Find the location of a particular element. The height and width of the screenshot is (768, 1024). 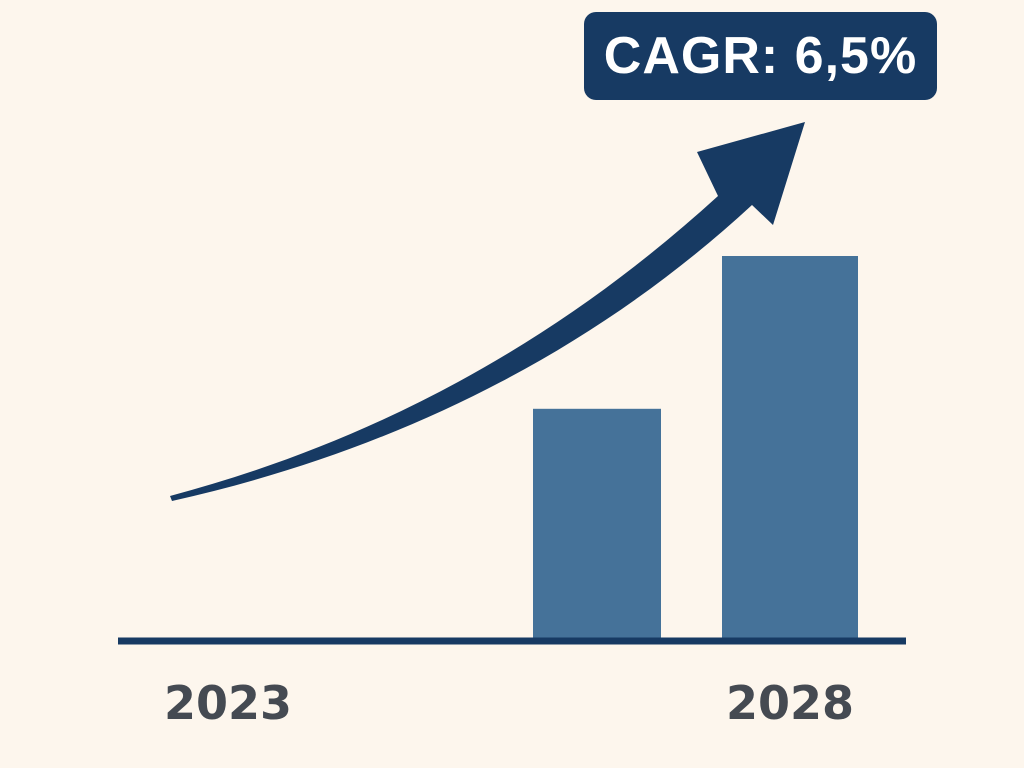

cagr-annotation: CAGR: 6,5% is located at coordinates (760, 56).